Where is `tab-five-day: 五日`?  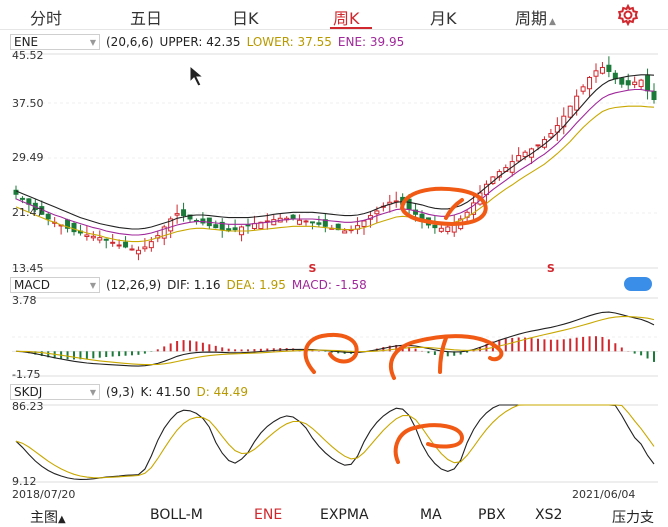 tab-five-day: 五日 is located at coordinates (146, 18).